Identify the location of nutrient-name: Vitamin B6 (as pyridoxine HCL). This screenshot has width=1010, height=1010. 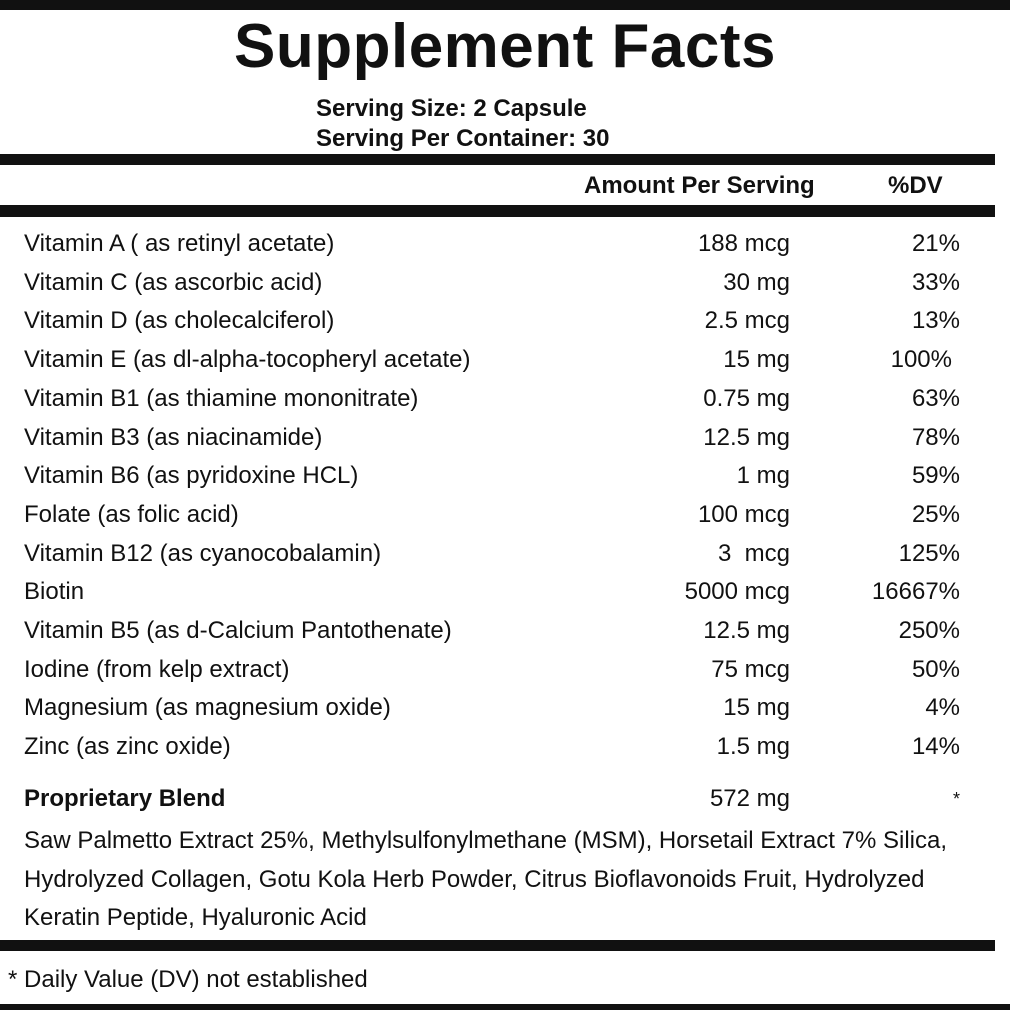
(191, 476).